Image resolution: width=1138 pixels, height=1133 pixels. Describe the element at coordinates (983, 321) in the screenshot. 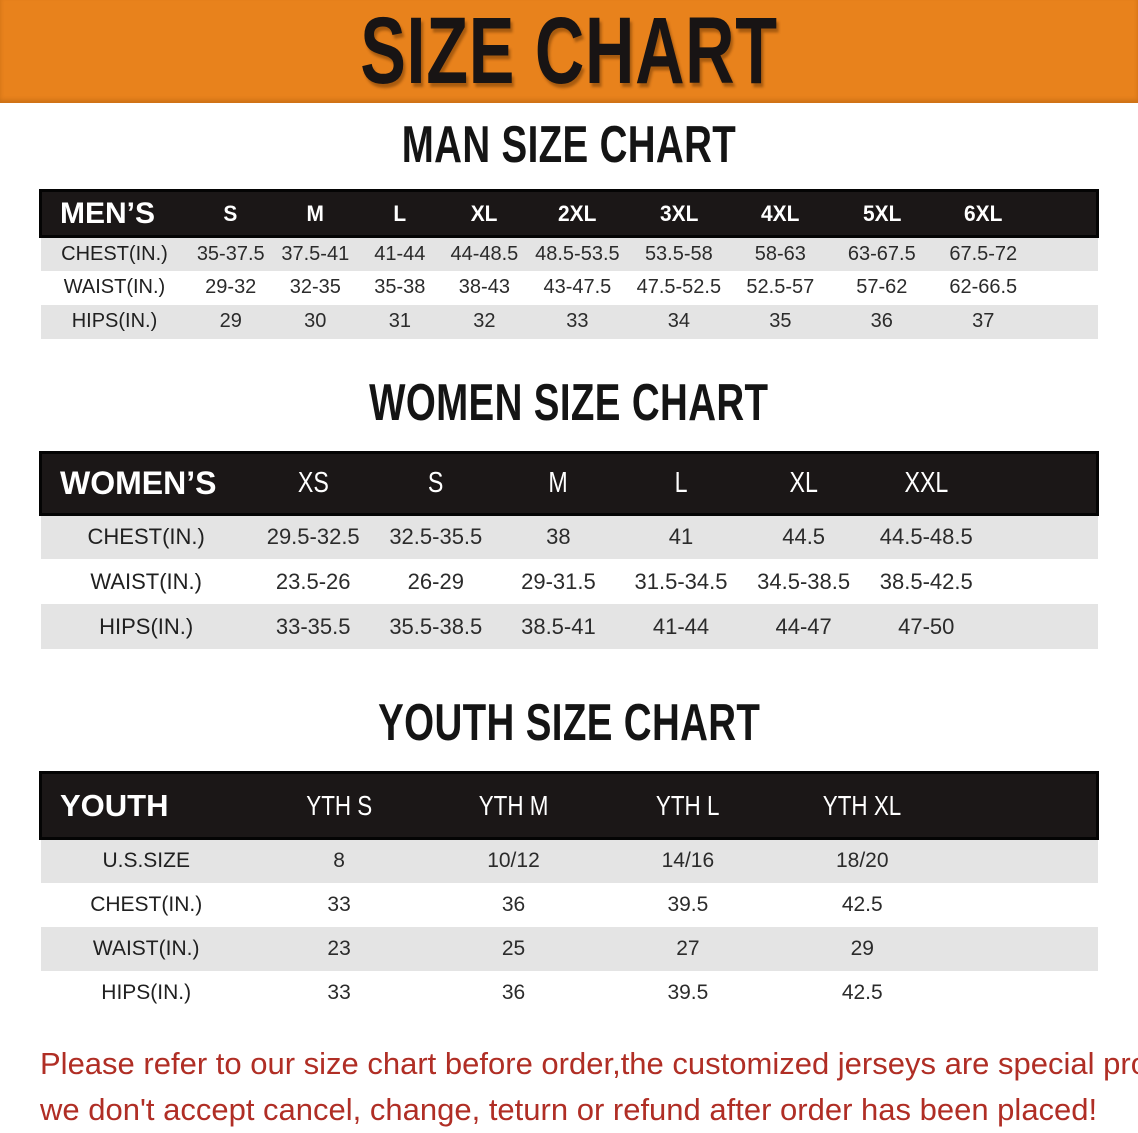

I see `value-cell: 37` at that location.